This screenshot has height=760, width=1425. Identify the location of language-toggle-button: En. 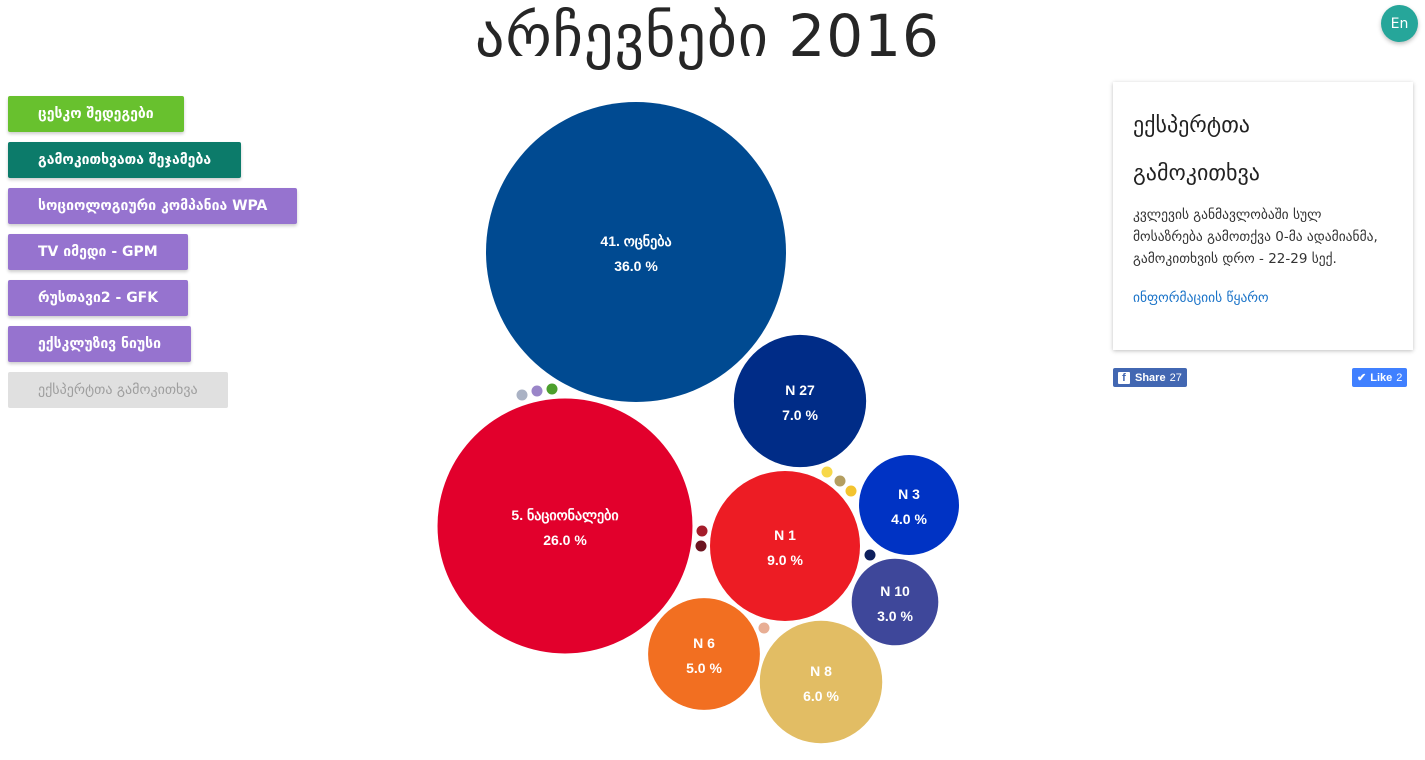
(1399, 23).